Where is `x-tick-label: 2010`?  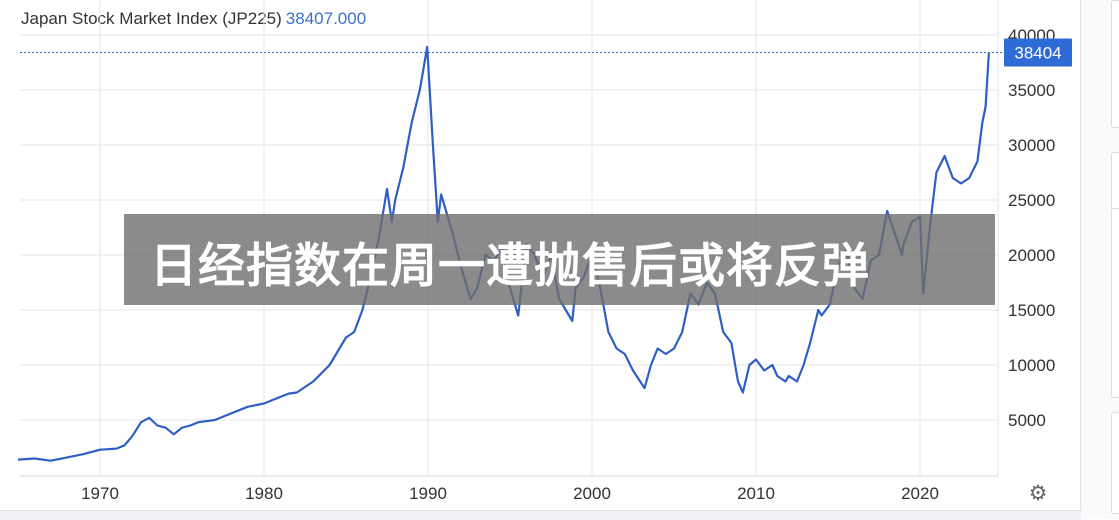
x-tick-label: 2010 is located at coordinates (756, 493).